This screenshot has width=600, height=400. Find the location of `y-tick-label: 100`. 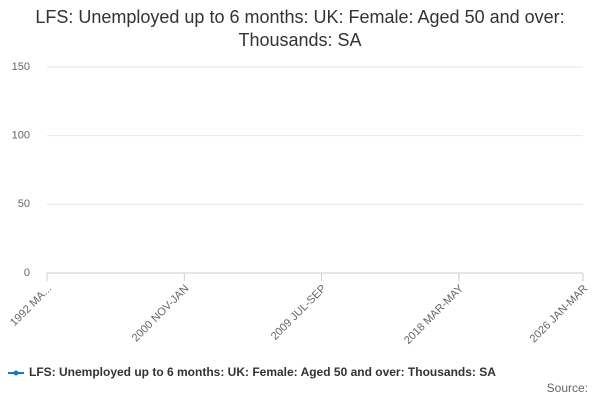

y-tick-label: 100 is located at coordinates (21, 136).